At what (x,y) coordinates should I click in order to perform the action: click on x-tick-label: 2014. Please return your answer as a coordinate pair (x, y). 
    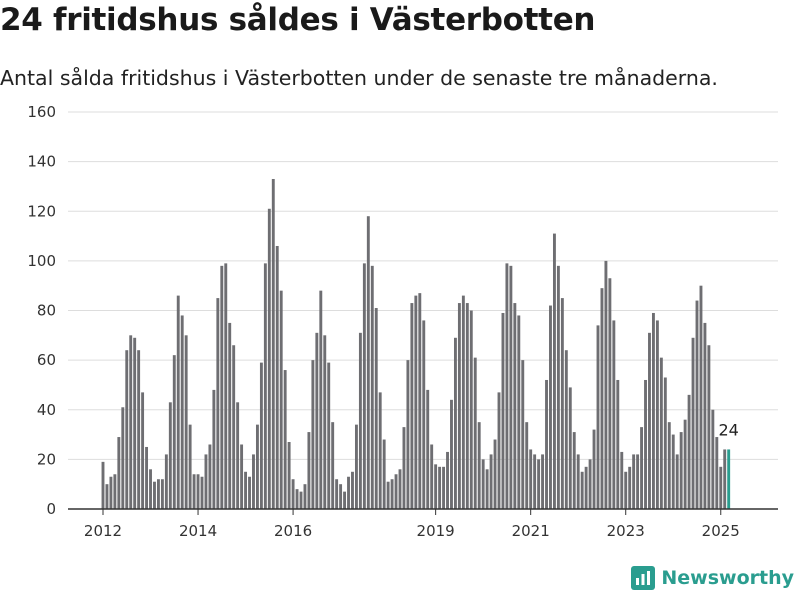
    Looking at the image, I should click on (198, 531).